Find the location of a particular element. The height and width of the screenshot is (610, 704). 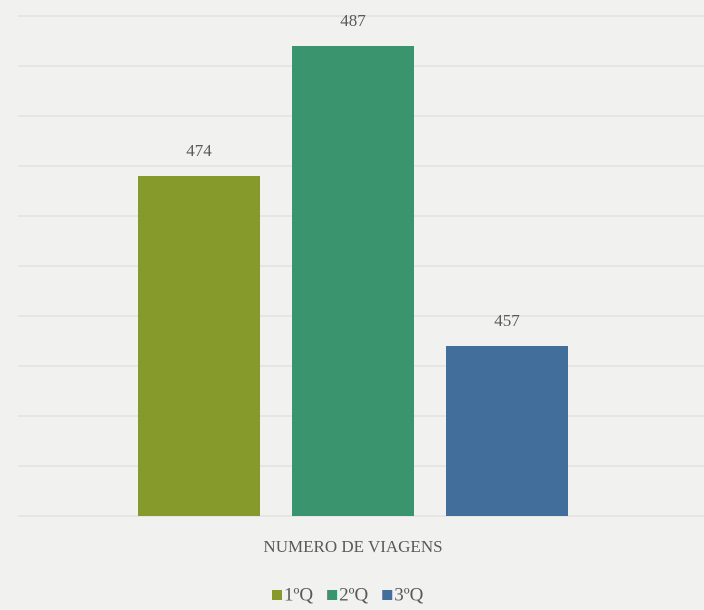

data-label: 474 is located at coordinates (199, 150).